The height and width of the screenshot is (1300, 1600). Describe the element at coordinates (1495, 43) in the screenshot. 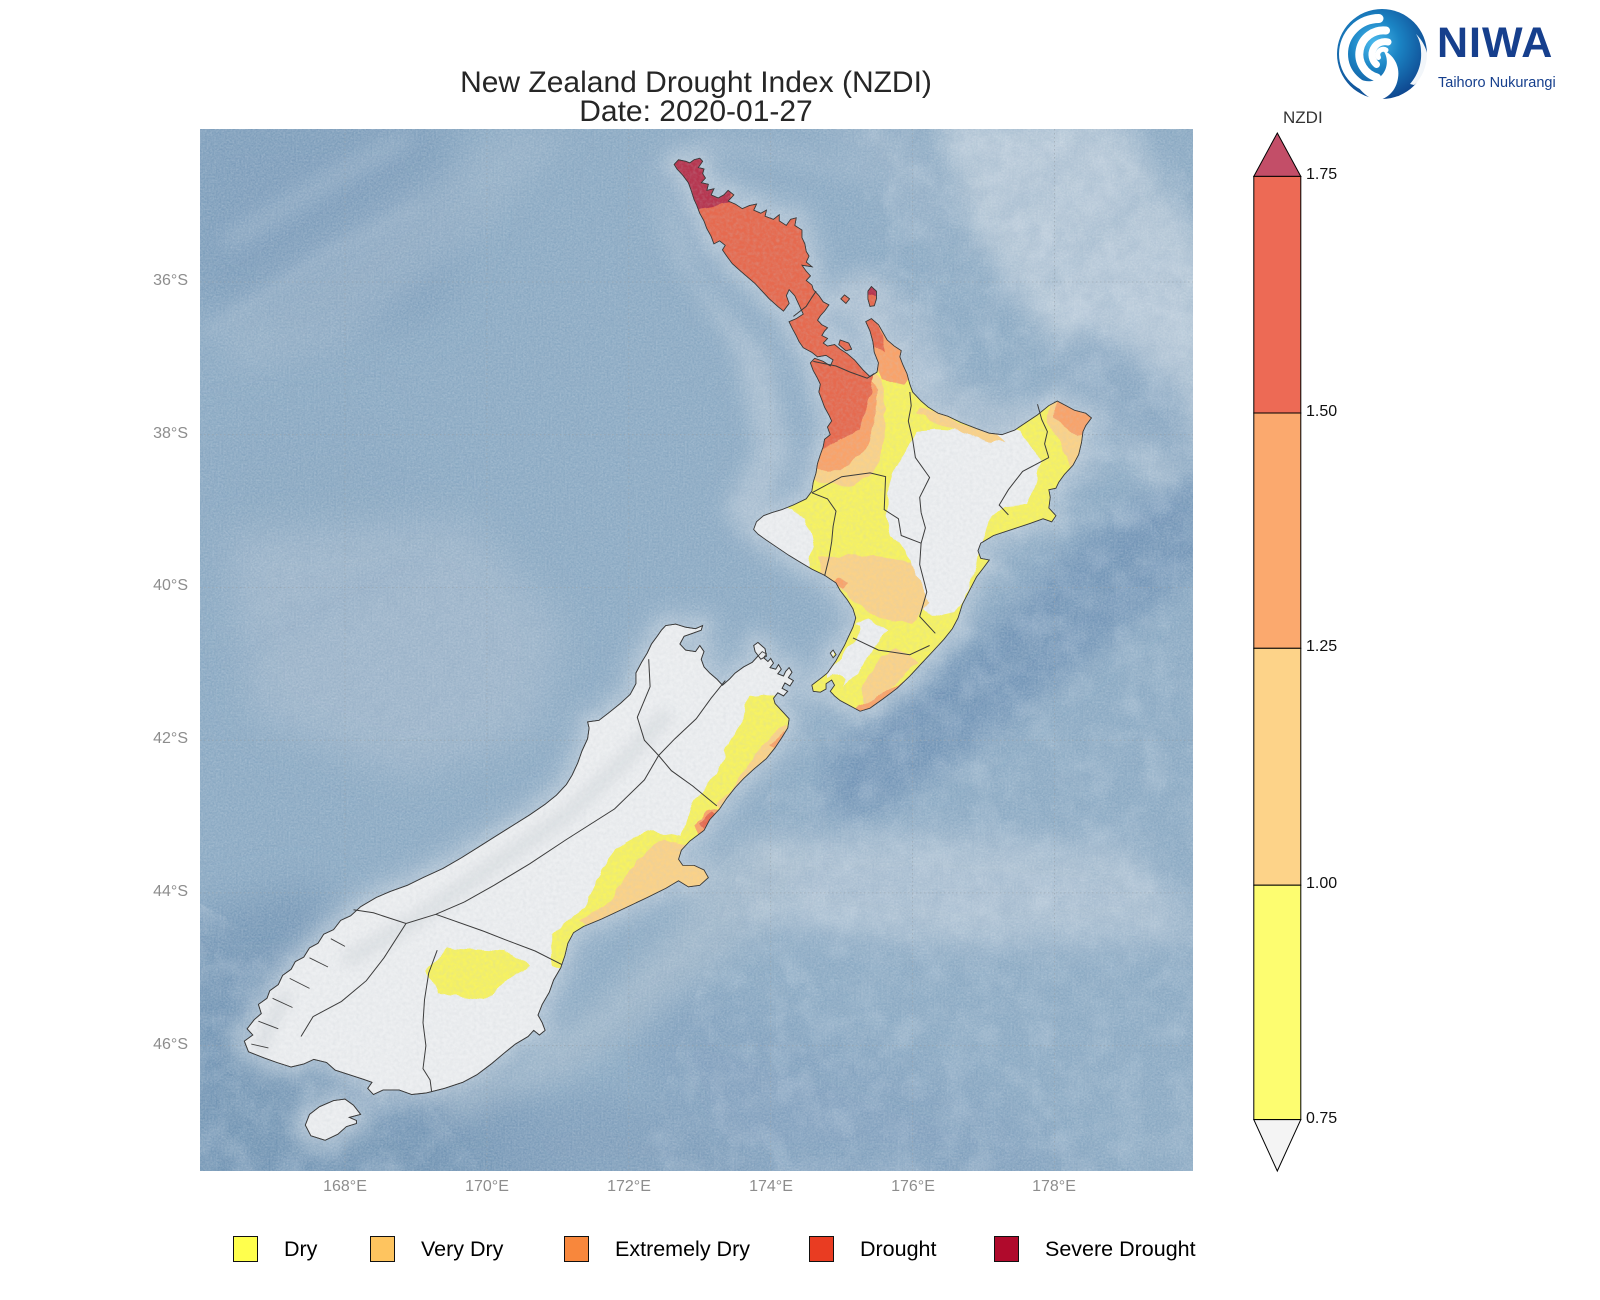

I see `svg-text: NIWA` at that location.